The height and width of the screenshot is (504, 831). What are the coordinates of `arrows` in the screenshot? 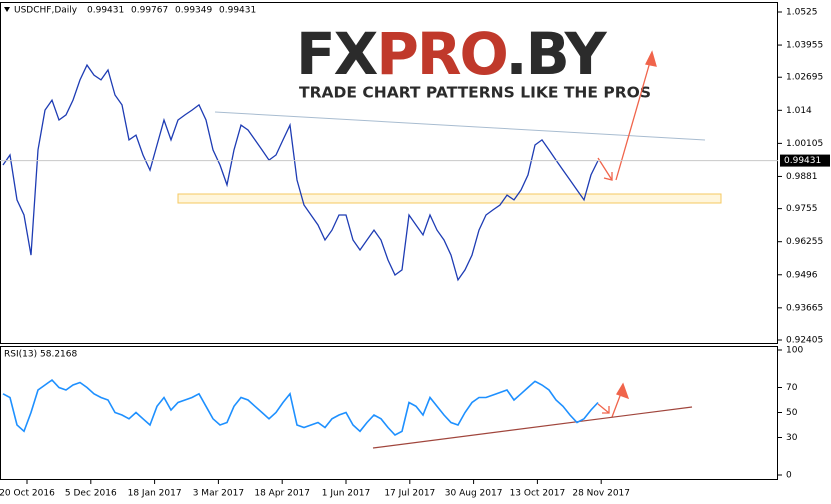 It's located at (627, 234).